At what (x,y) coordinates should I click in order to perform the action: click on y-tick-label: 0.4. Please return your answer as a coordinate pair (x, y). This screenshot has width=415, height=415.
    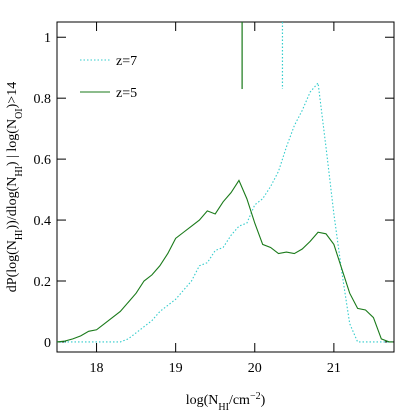
    Looking at the image, I should click on (43, 221).